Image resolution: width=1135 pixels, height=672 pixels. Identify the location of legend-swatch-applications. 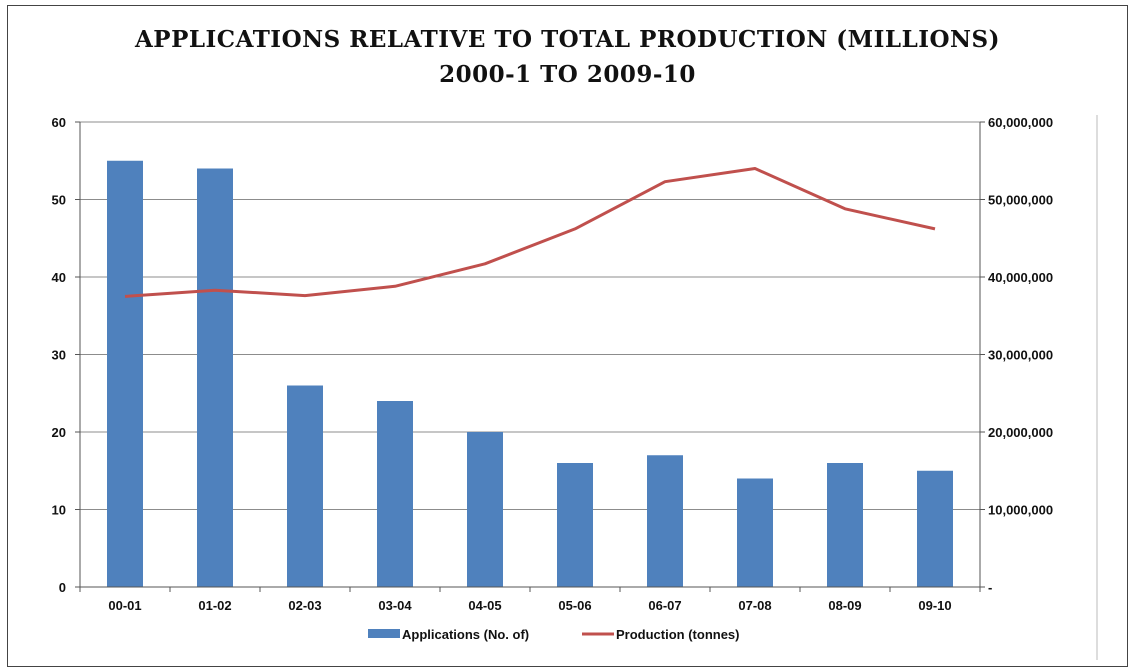
(384, 633).